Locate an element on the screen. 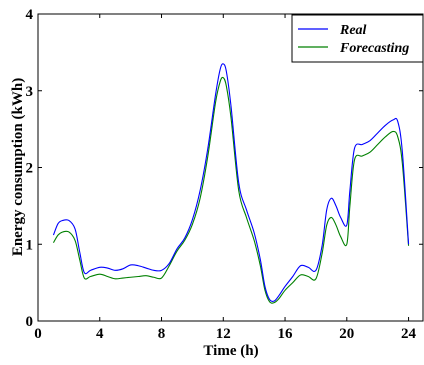 The width and height of the screenshot is (424, 365). x-tick-label: 4 is located at coordinates (100, 334).